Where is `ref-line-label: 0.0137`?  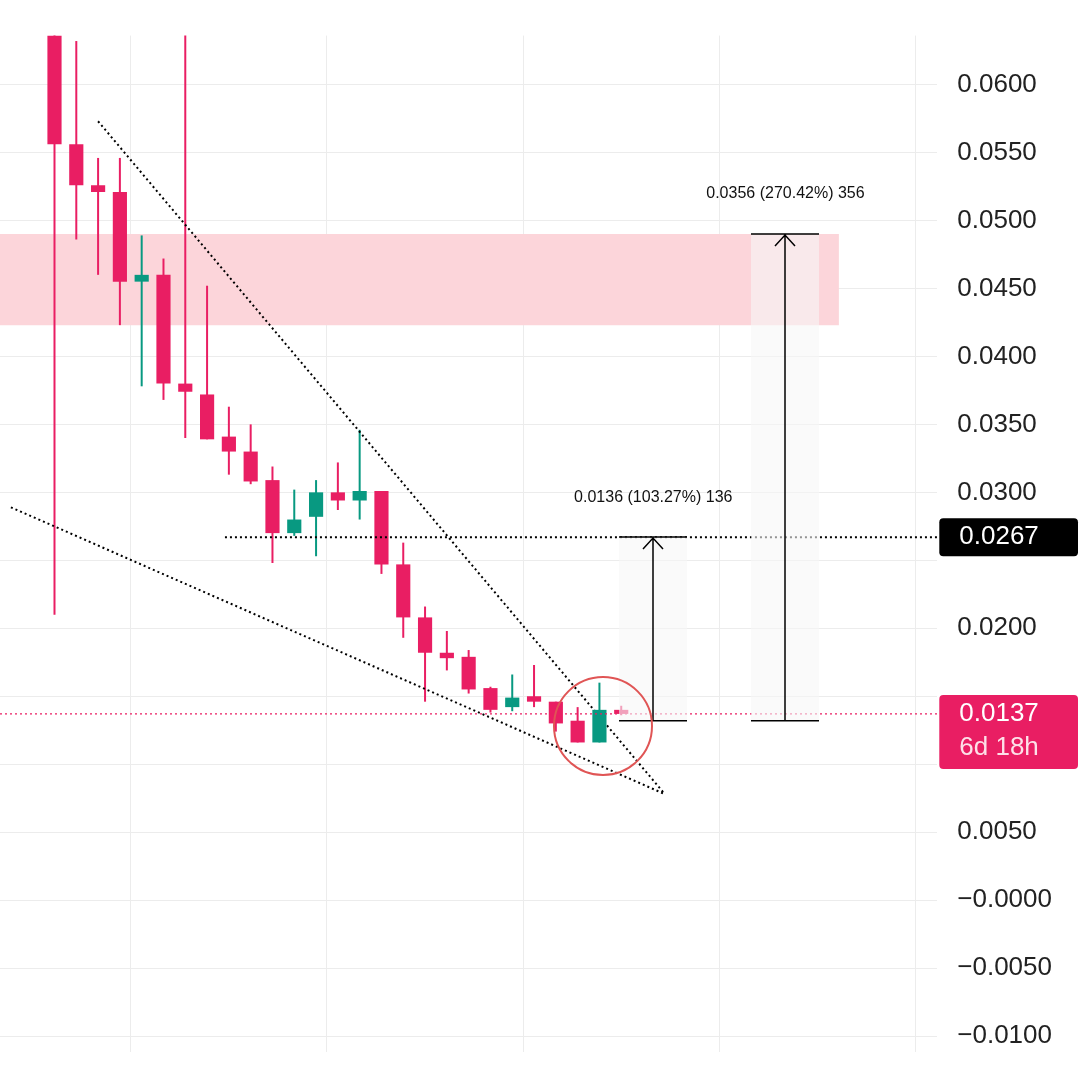
ref-line-label: 0.0137 is located at coordinates (999, 712).